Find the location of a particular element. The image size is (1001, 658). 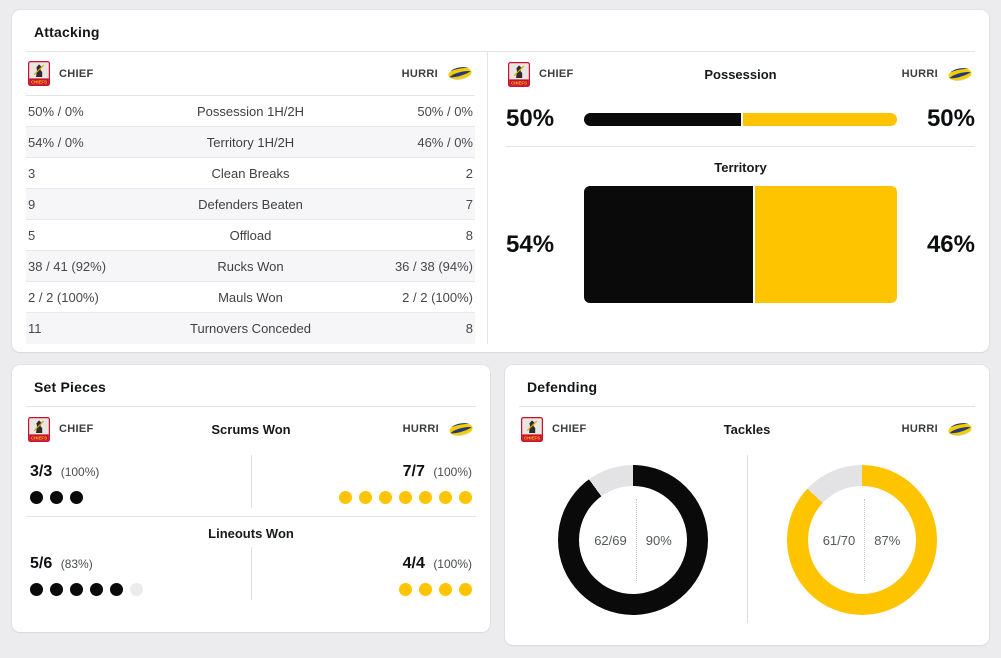

possession-chart-title: Possession is located at coordinates (740, 74).